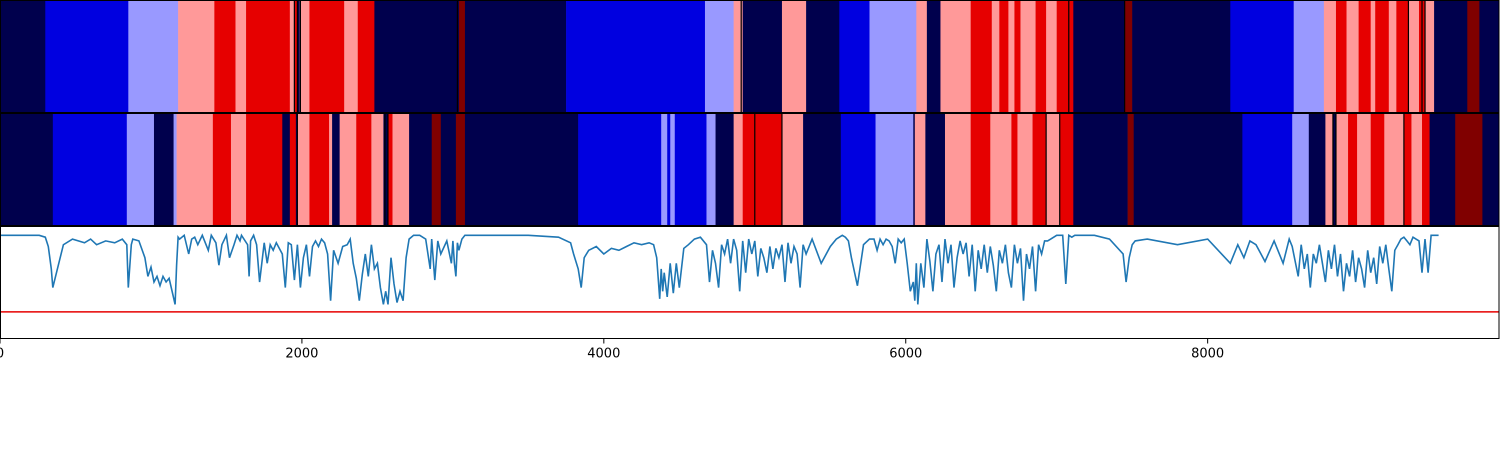 Image resolution: width=1500 pixels, height=450 pixels. What do you see at coordinates (2, 354) in the screenshot?
I see `x-tick-label: 0` at bounding box center [2, 354].